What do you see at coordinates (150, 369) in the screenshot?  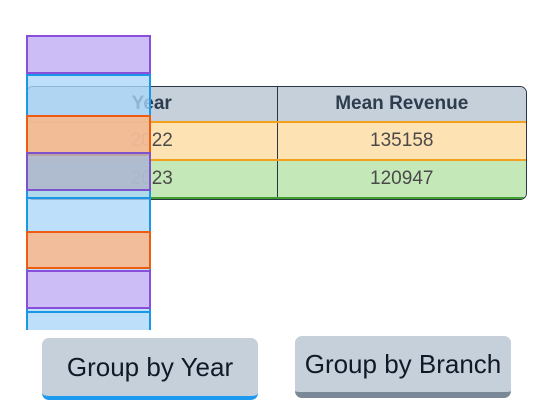 I see `group-by-year-button: Group by Year` at bounding box center [150, 369].